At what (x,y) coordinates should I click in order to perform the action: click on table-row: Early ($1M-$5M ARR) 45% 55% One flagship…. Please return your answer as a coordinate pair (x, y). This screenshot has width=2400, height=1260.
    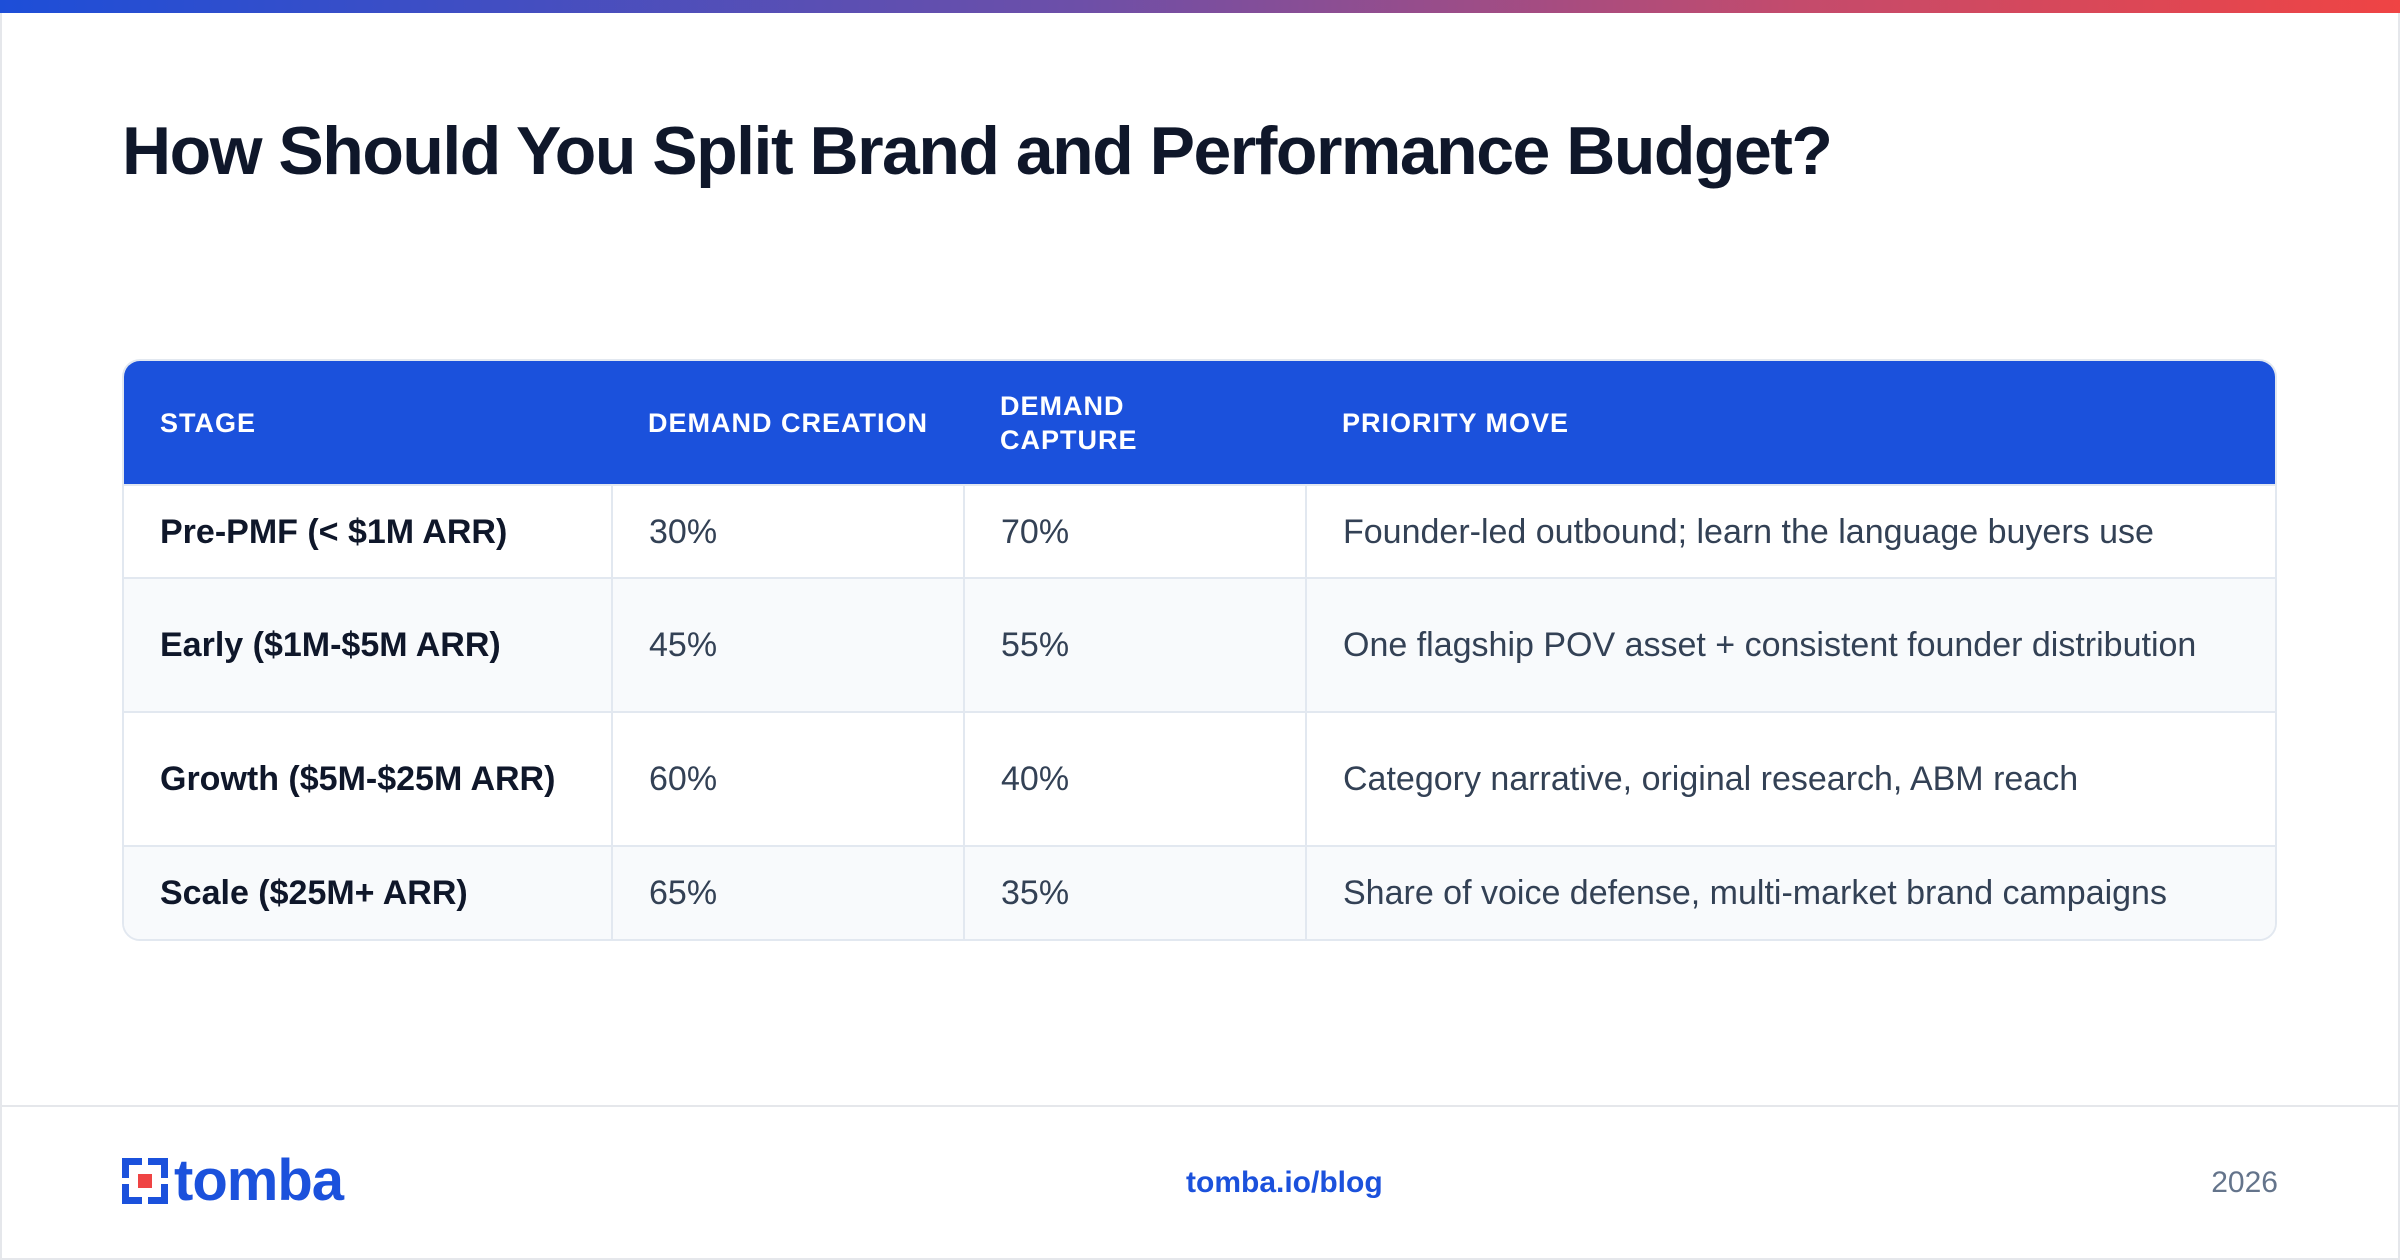
    Looking at the image, I should click on (1199, 644).